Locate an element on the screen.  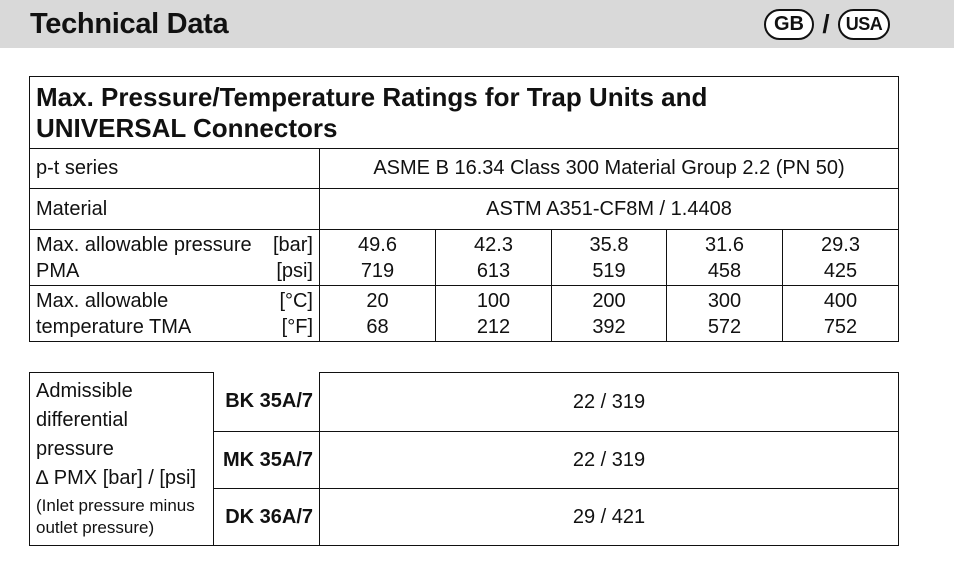
temperature-label-1: Max. allowable is located at coordinates (102, 300).